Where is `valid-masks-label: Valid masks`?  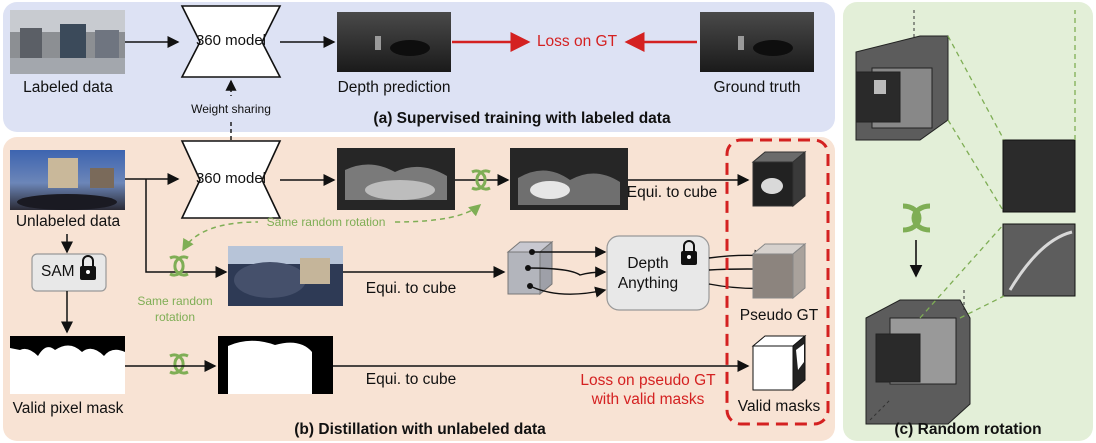 valid-masks-label: Valid masks is located at coordinates (779, 406).